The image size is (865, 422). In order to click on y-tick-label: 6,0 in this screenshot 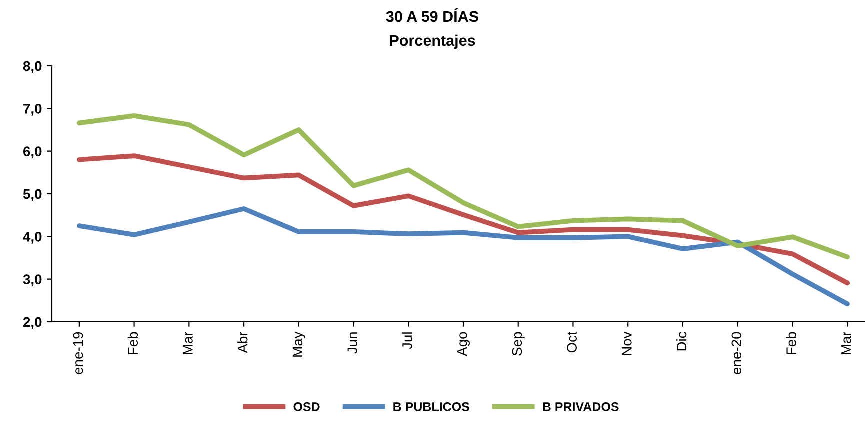, I will do `click(32, 152)`.